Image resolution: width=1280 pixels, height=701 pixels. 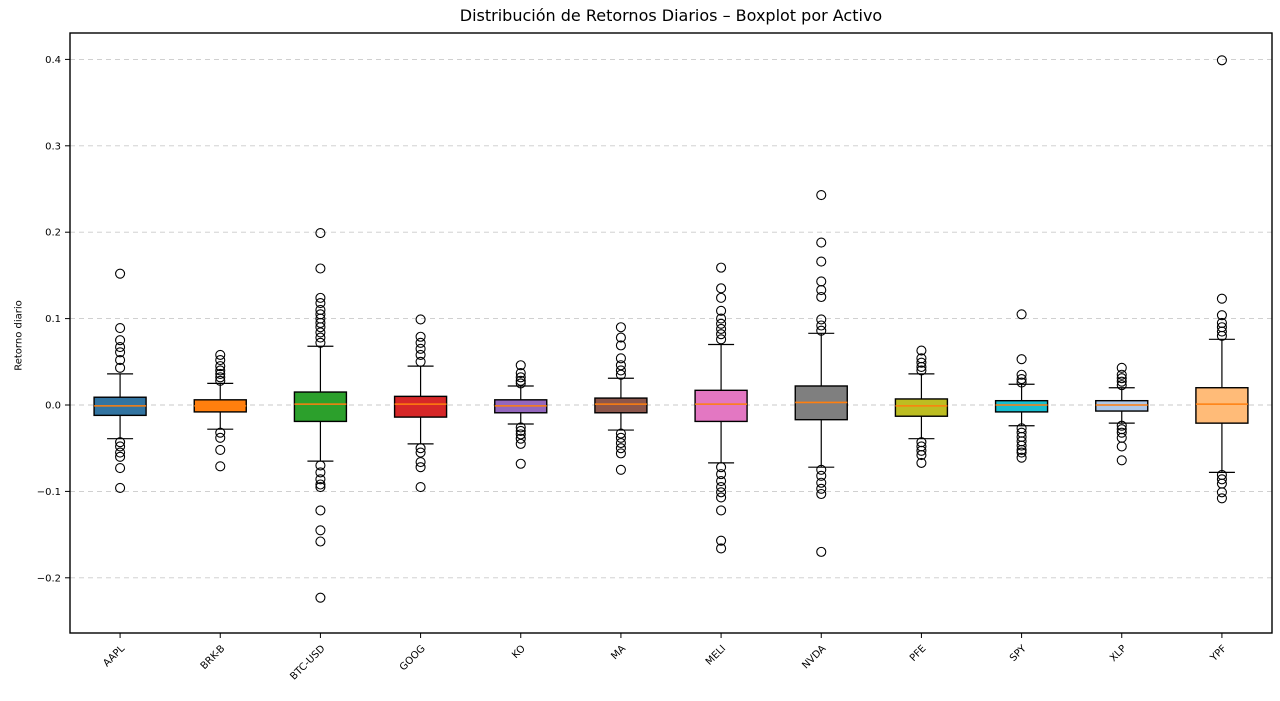 I want to click on boxplot-KO, so click(x=521, y=414).